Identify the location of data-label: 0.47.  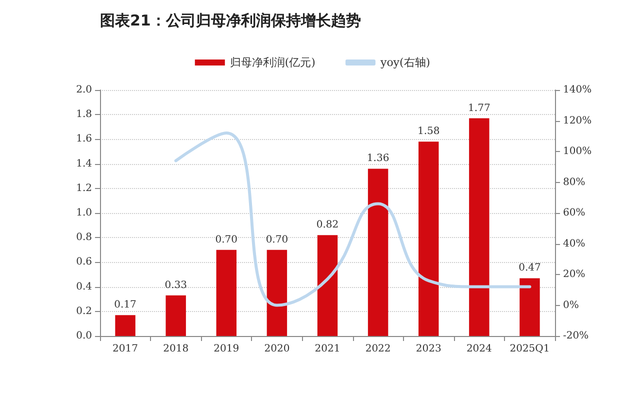
(529, 268).